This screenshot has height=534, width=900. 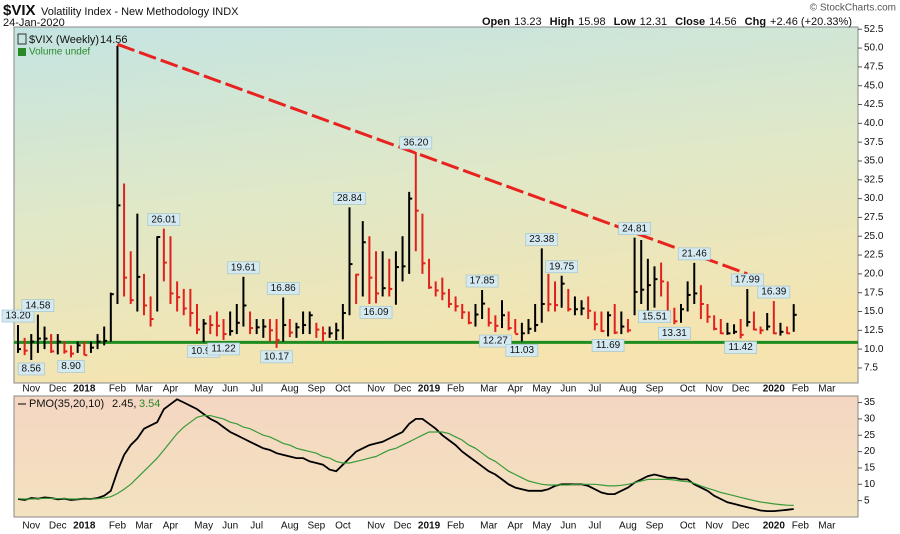 I want to click on value-label: 13.31, so click(x=674, y=333).